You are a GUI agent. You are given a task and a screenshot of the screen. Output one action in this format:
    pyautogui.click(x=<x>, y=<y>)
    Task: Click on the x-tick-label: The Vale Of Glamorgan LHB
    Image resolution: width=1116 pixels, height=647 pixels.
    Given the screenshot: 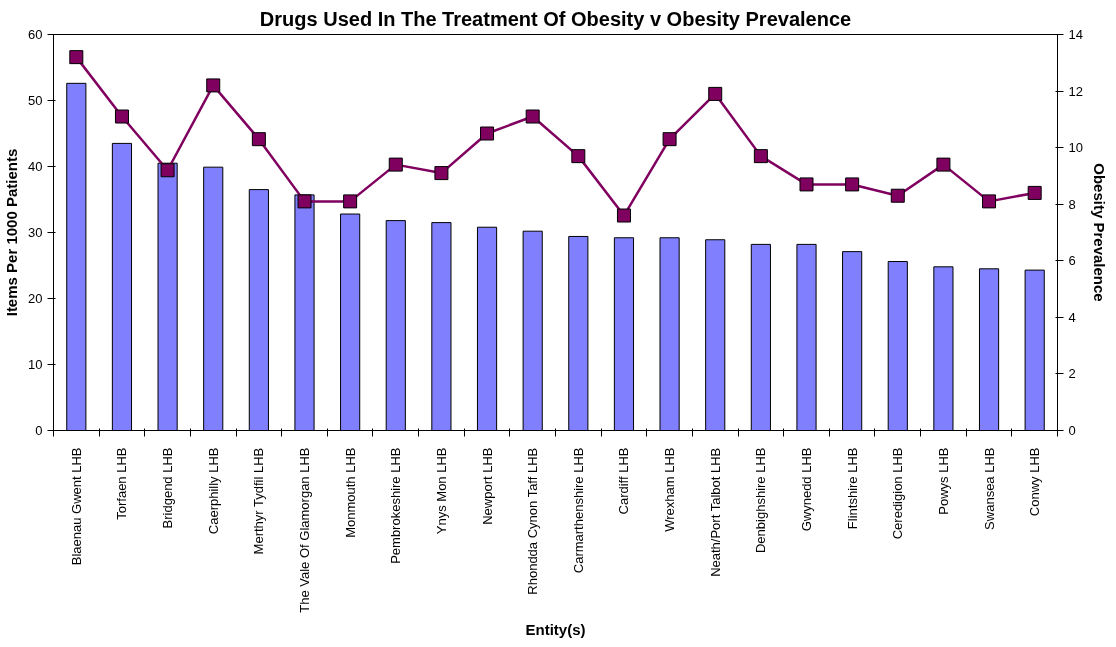 What is the action you would take?
    pyautogui.click(x=304, y=530)
    